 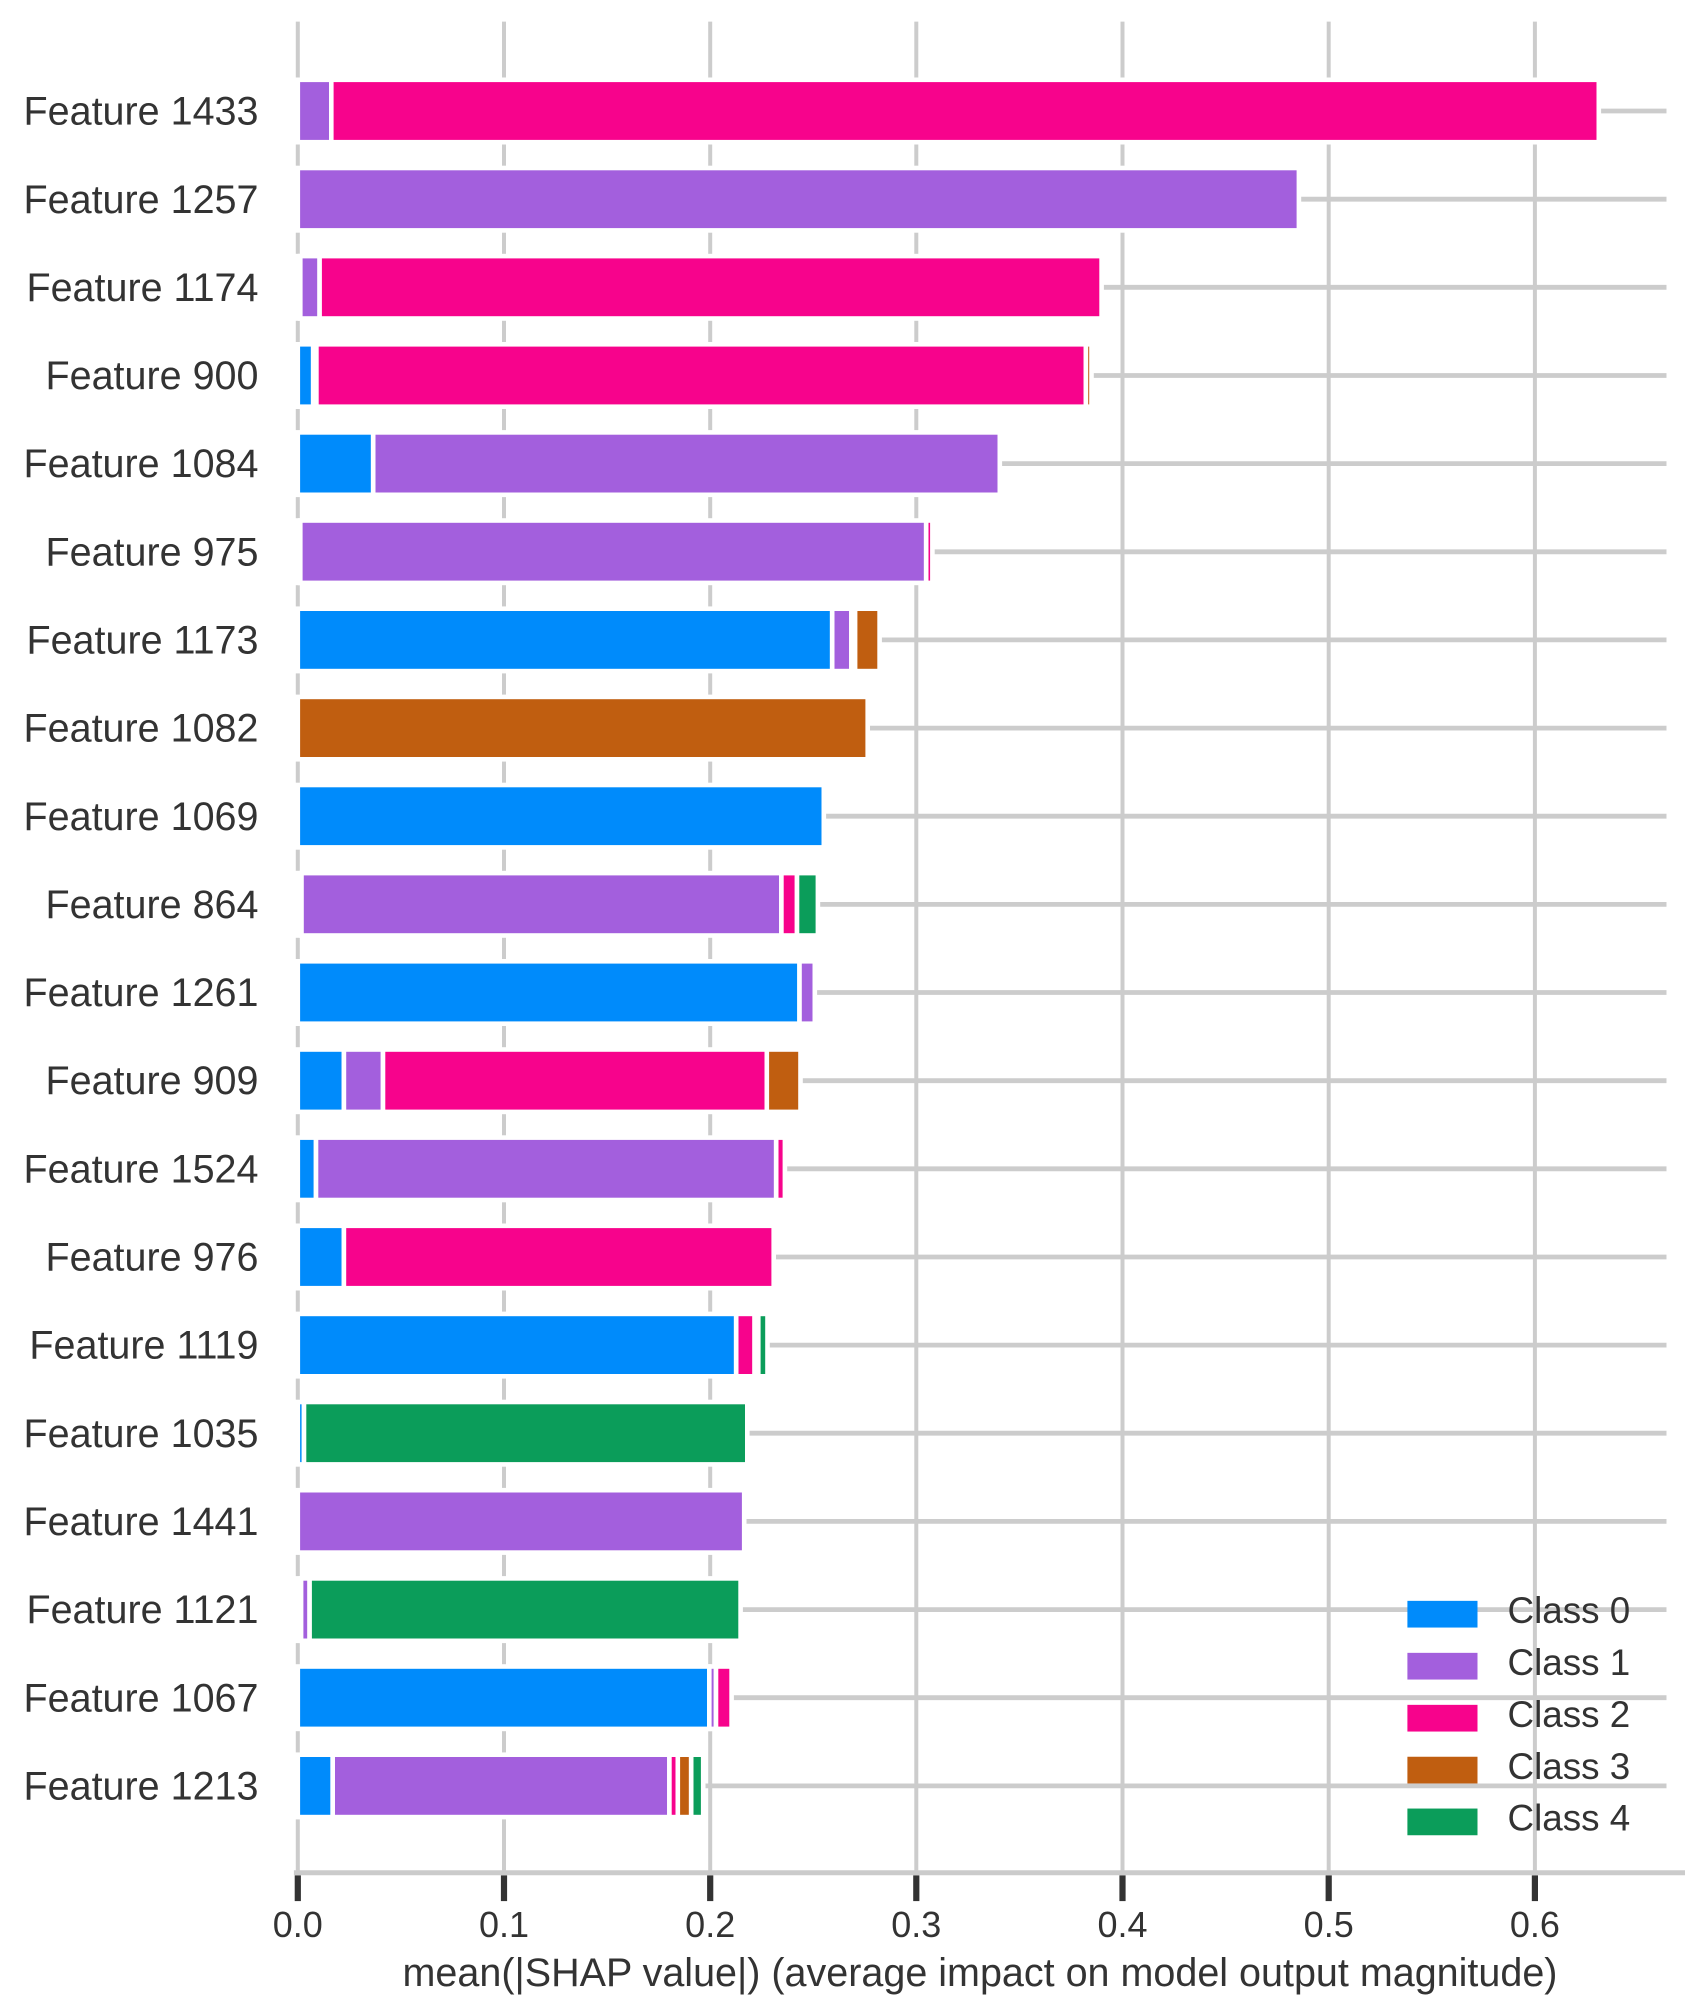 I want to click on svg-text: Feature 1035, so click(x=141, y=1434).